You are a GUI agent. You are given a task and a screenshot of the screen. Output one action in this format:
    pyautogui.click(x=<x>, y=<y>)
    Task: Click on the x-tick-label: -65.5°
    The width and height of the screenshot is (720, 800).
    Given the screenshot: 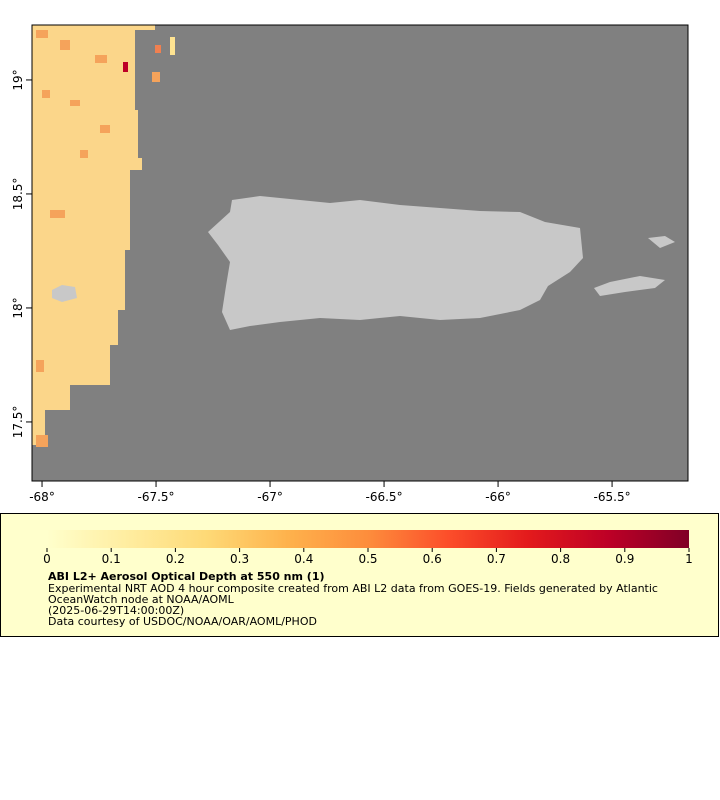 What is the action you would take?
    pyautogui.click(x=612, y=497)
    